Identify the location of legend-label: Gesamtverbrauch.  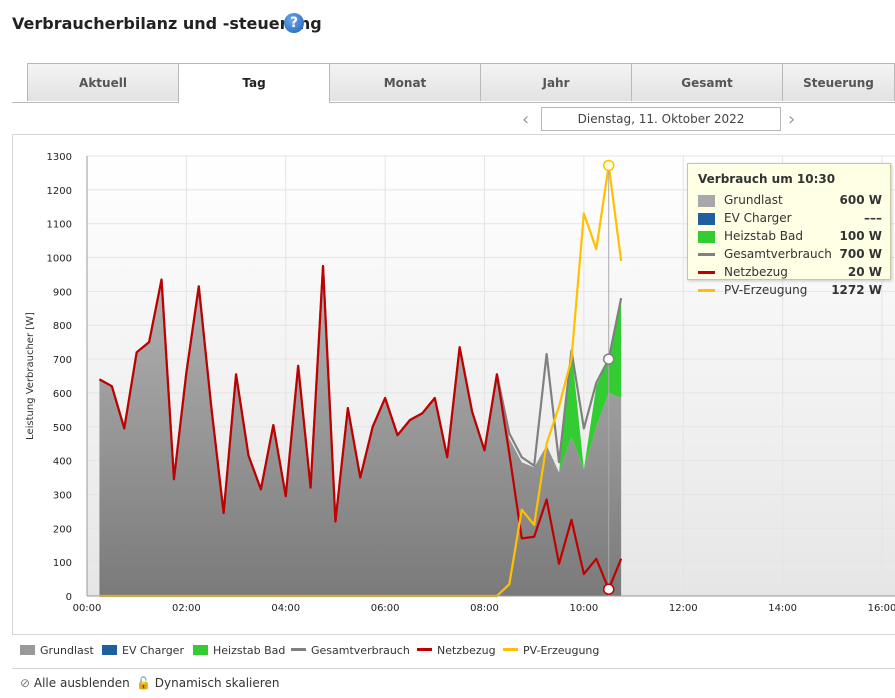
(360, 650).